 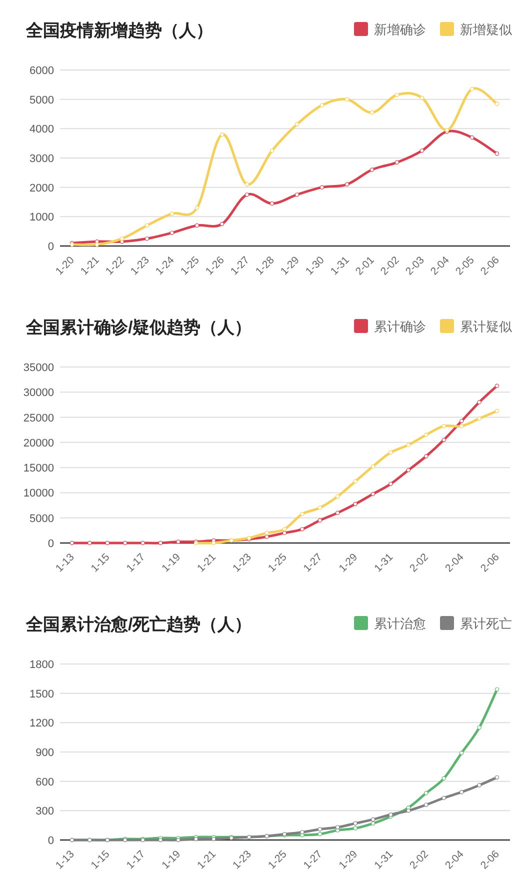 I want to click on y-tick-label: 10000, so click(x=38, y=494).